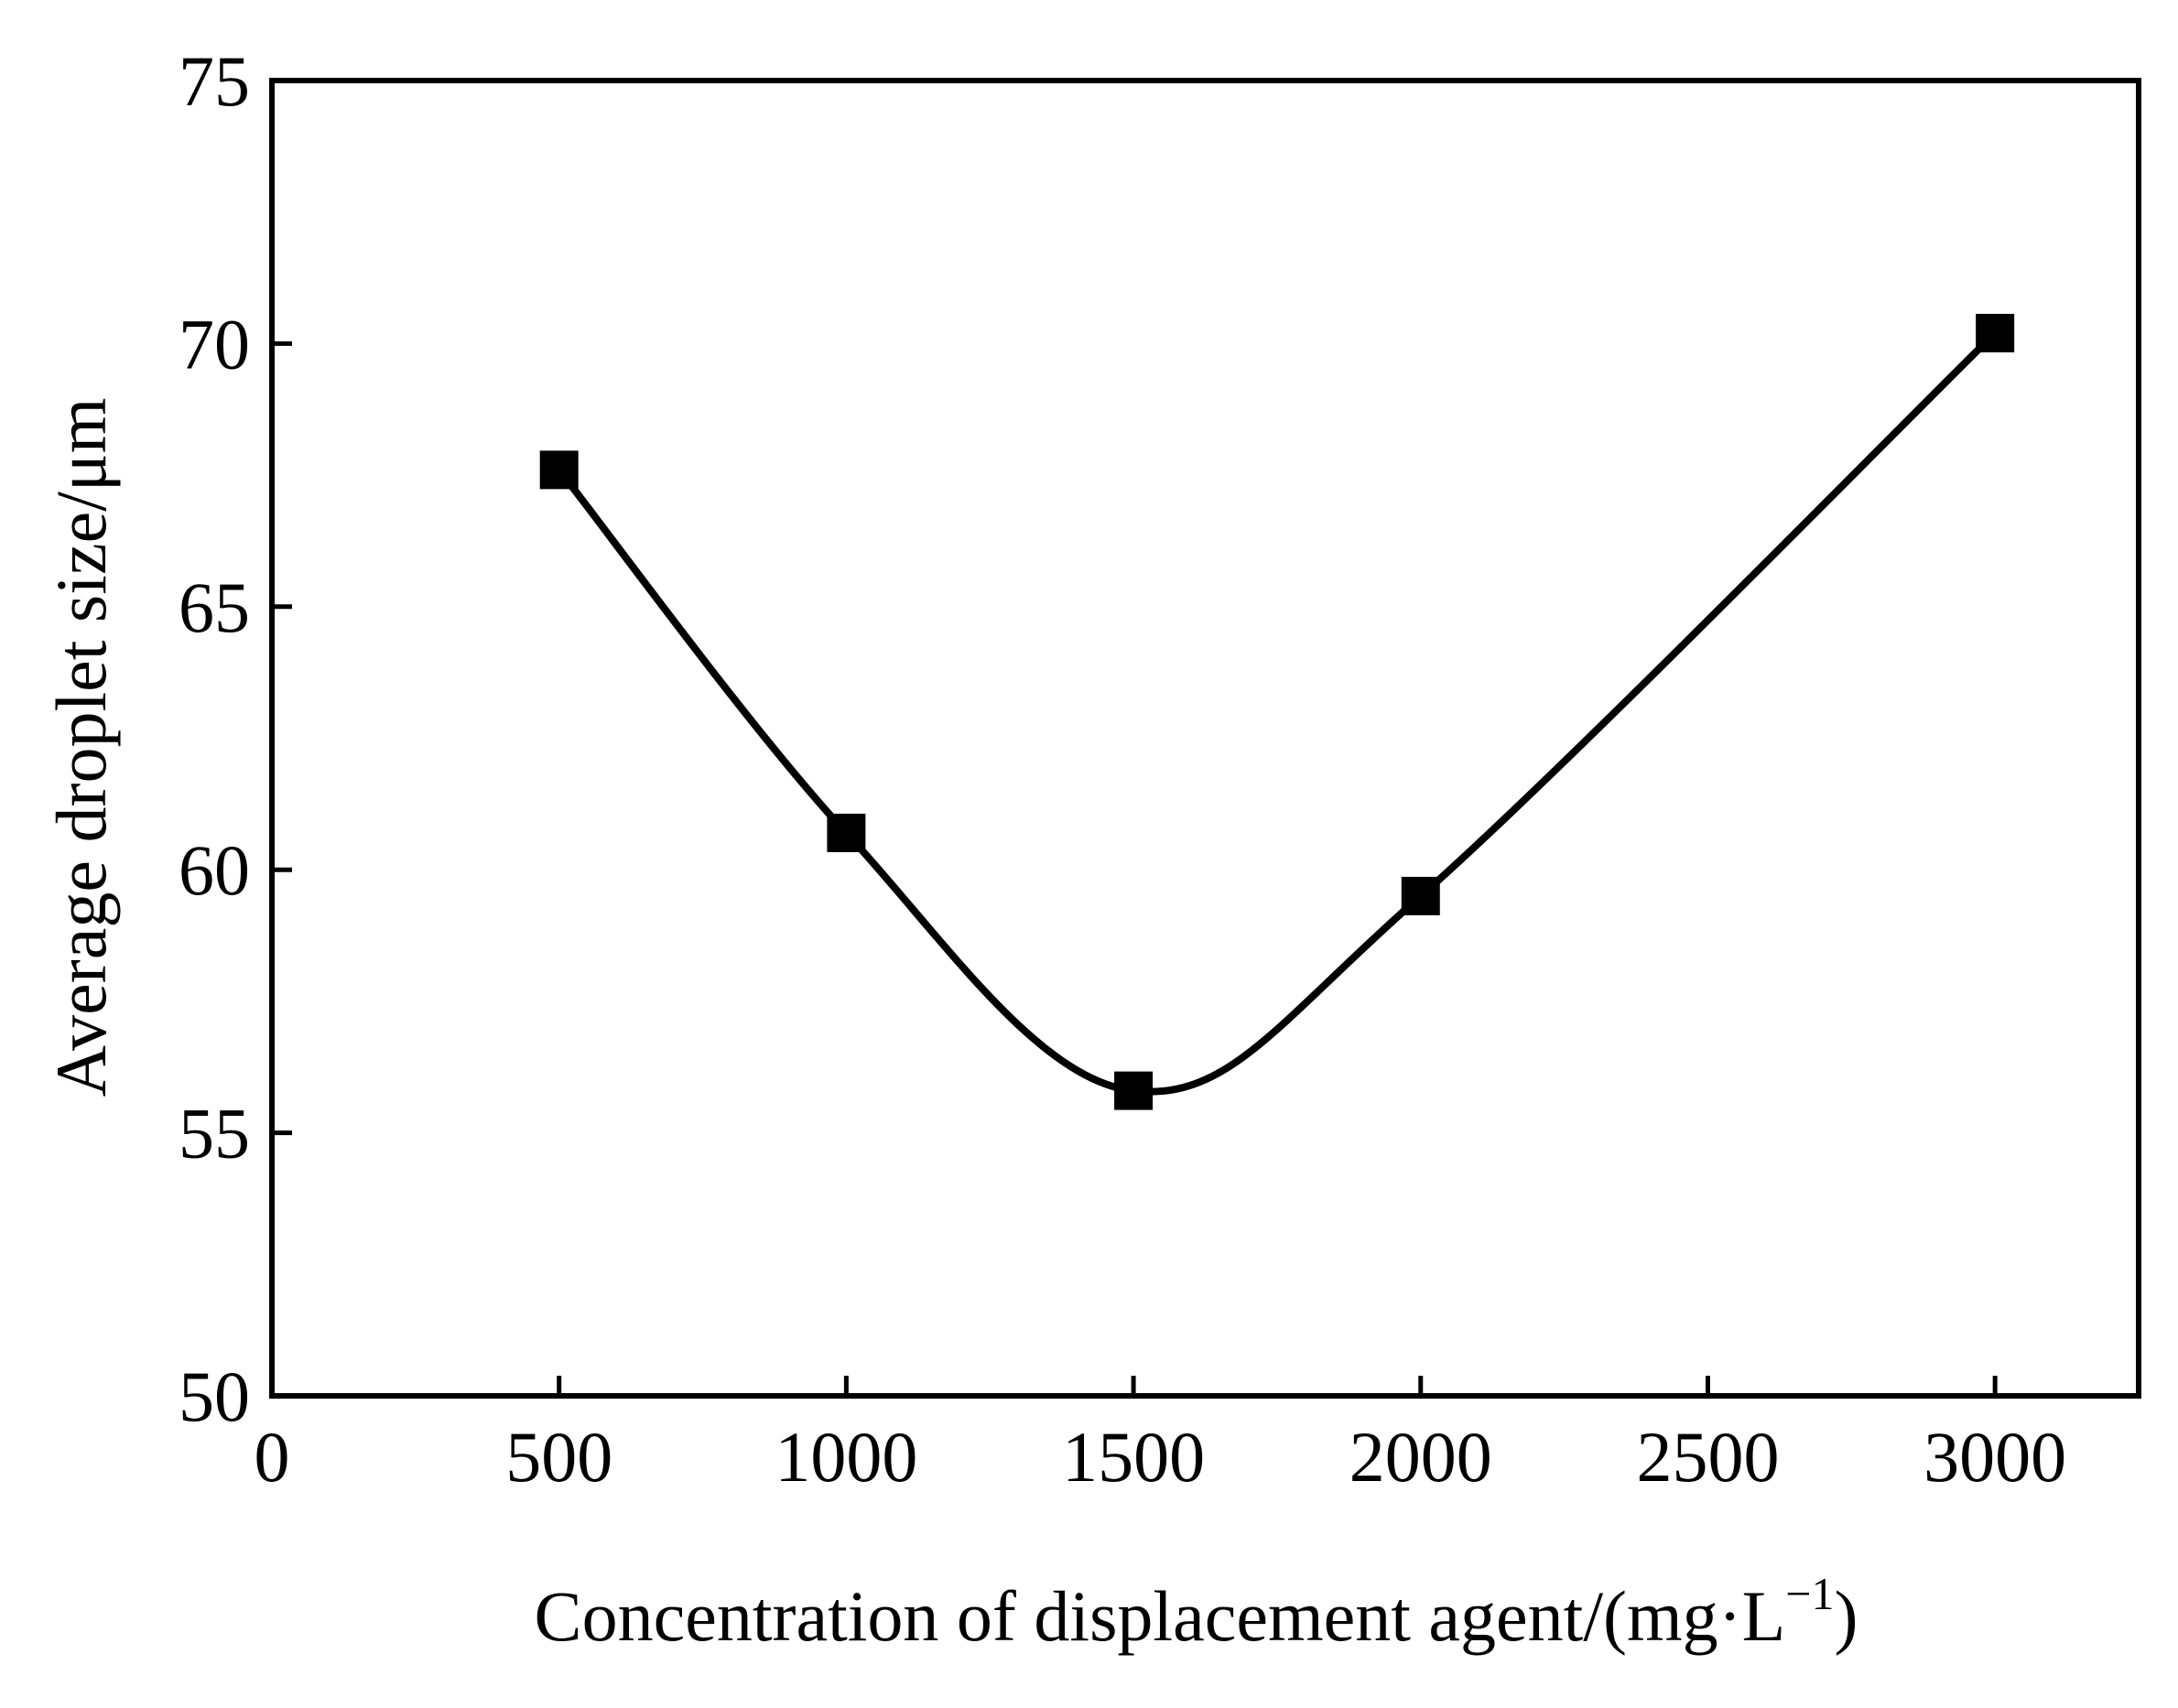  Describe the element at coordinates (1133, 1457) in the screenshot. I see `x-tick-label-1500: 1500` at that location.